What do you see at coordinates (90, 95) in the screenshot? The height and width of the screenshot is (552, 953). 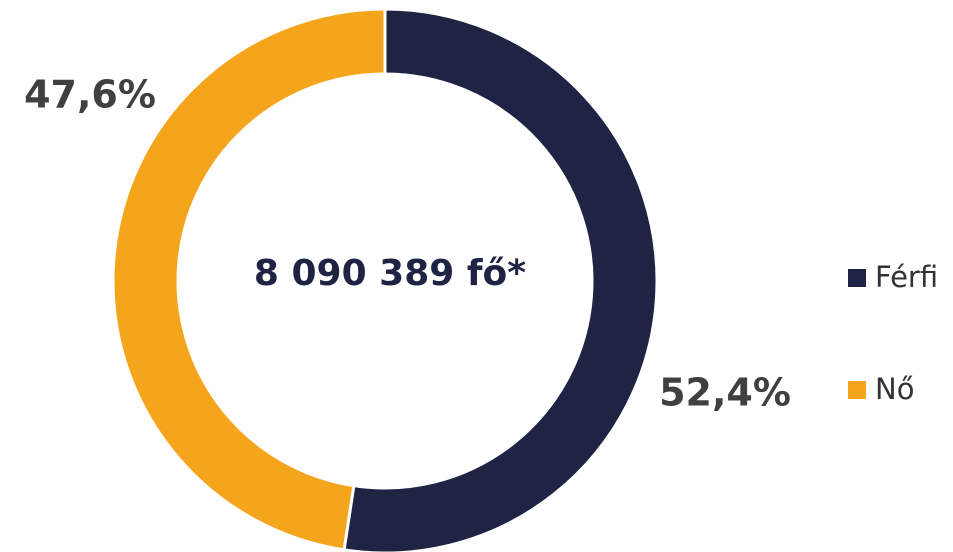 I see `value-label: 47,6%` at bounding box center [90, 95].